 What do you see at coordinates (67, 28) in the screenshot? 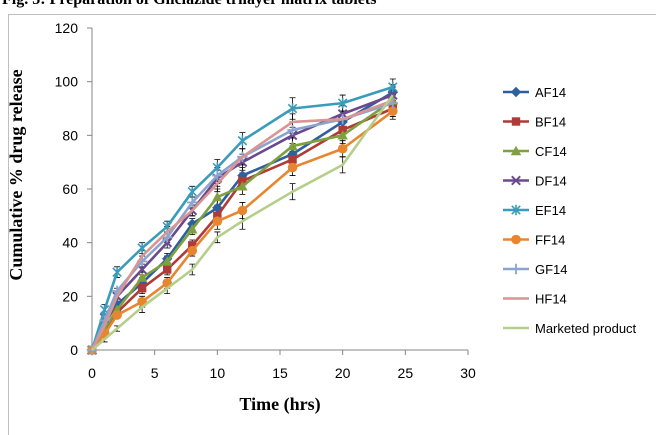
I see `y-tick-label: 120` at bounding box center [67, 28].